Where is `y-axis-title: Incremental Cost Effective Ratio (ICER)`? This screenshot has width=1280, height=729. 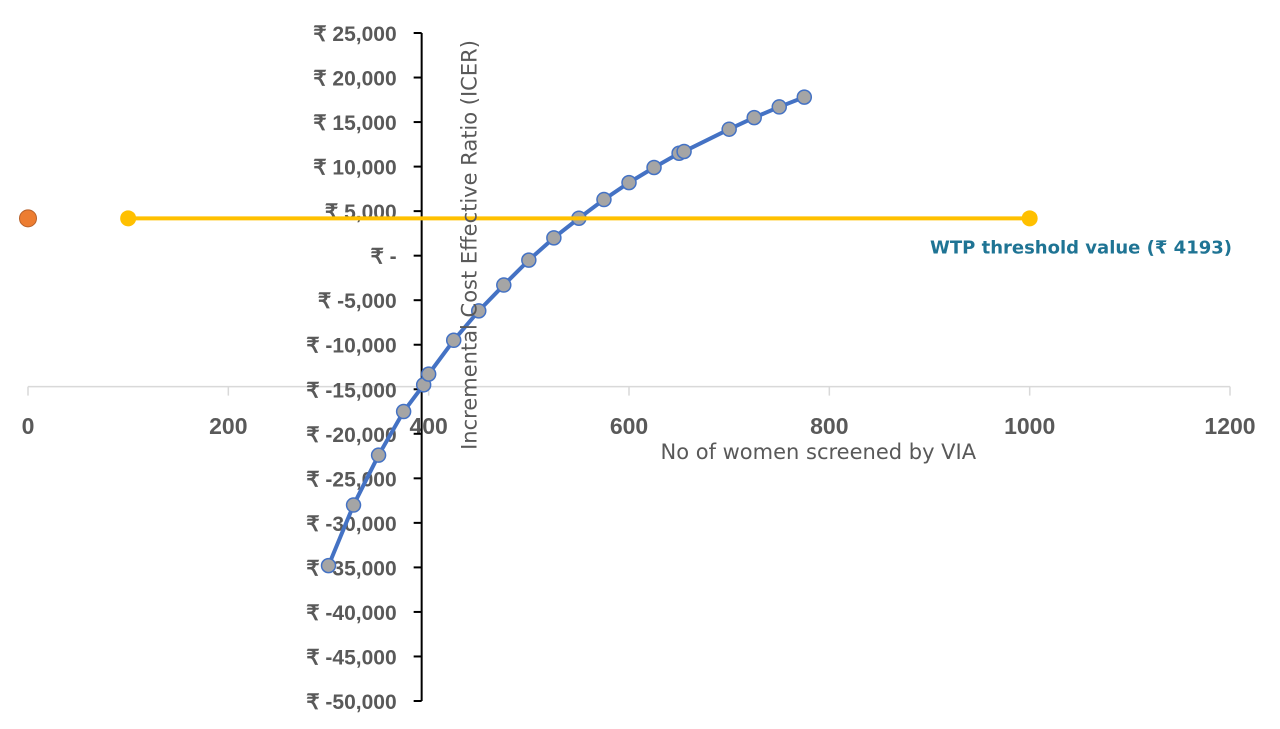 y-axis-title: Incremental Cost Effective Ratio (ICER) is located at coordinates (470, 245).